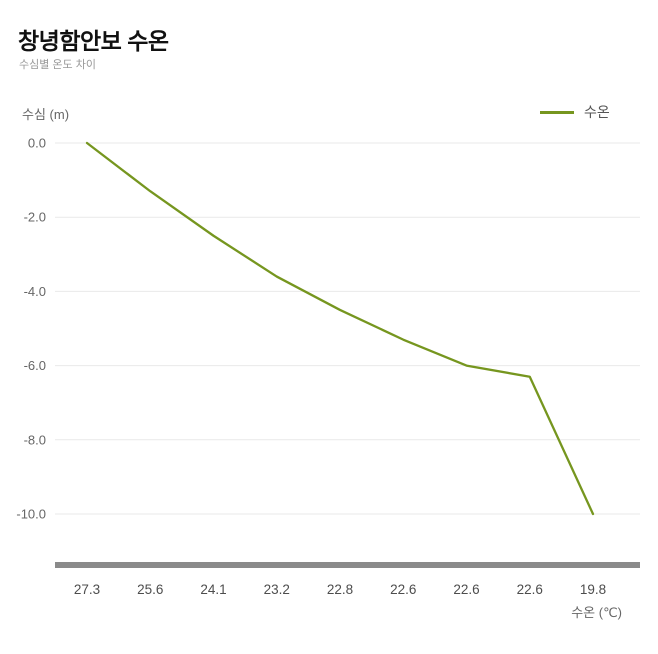  What do you see at coordinates (557, 112) in the screenshot?
I see `legend-line-swatch` at bounding box center [557, 112].